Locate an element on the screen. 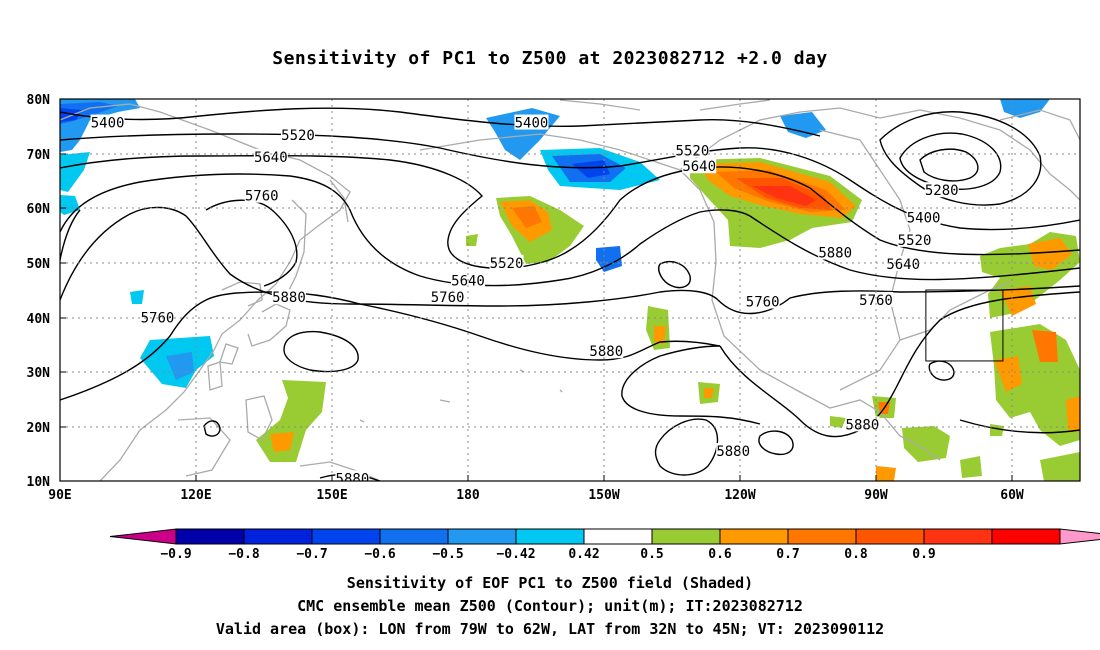  colorbar-label: 0.7 is located at coordinates (787, 554).